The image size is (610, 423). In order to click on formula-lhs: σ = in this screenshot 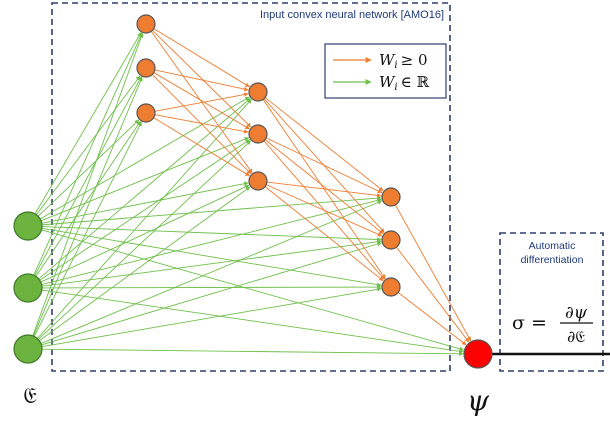, I will do `click(529, 323)`.